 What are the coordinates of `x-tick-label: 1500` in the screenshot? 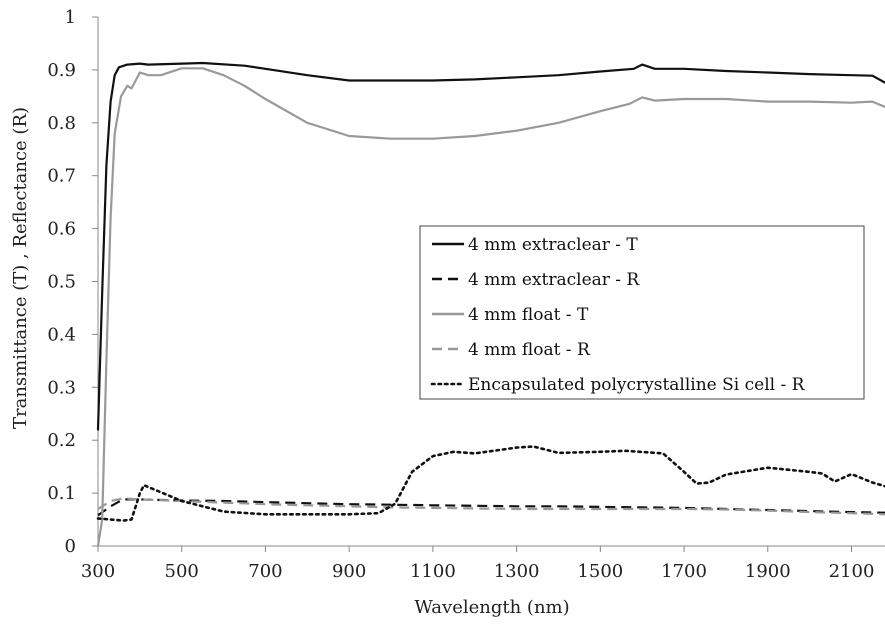 It's located at (600, 571).